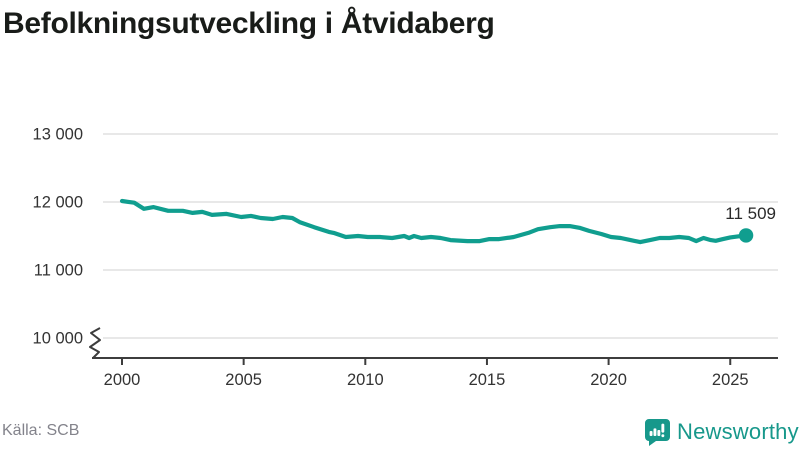 The image size is (800, 450). I want to click on population-line-series, so click(434, 221).